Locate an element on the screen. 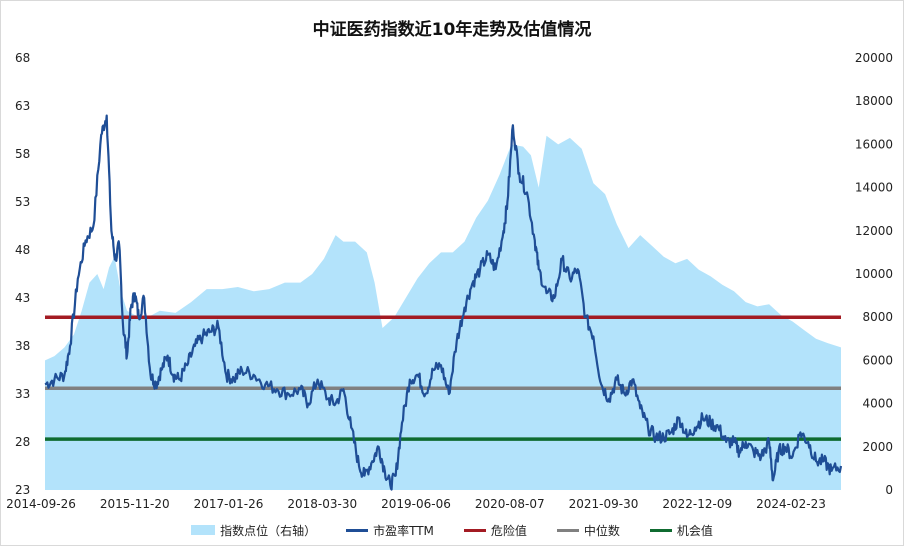 This screenshot has height=546, width=904. y-right-tick-label: 18000 is located at coordinates (874, 101).